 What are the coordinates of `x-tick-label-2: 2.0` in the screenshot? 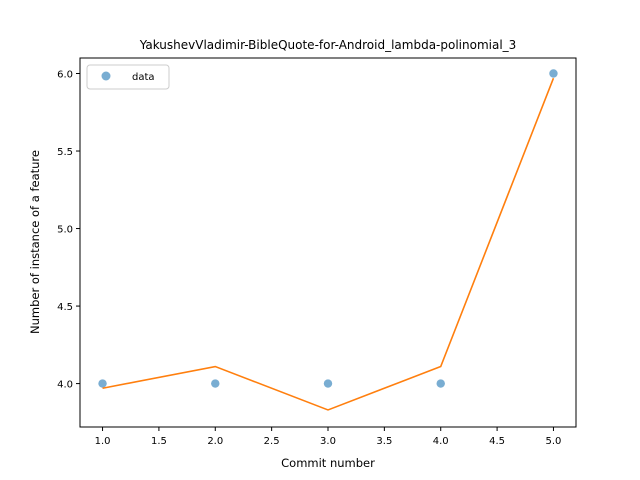 It's located at (215, 441).